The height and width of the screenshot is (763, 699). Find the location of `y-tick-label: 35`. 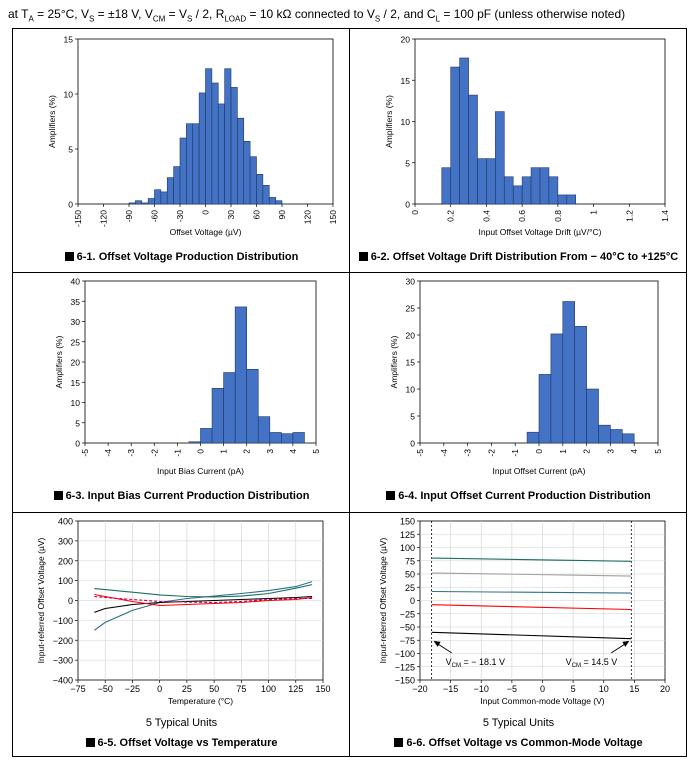

y-tick-label: 35 is located at coordinates (76, 302).